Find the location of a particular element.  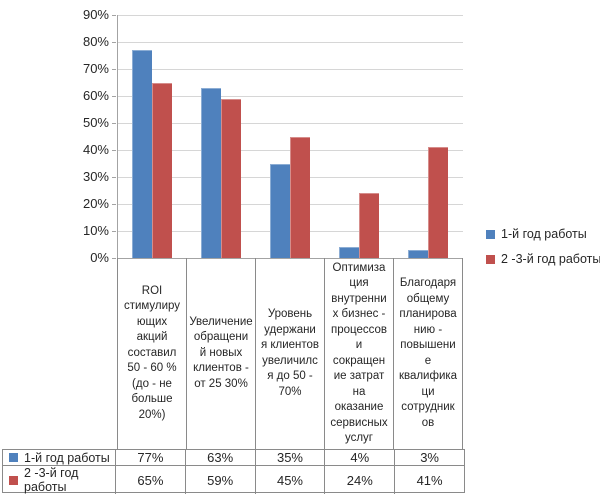

y-axis-tick-label: 20% is located at coordinates (95, 203).